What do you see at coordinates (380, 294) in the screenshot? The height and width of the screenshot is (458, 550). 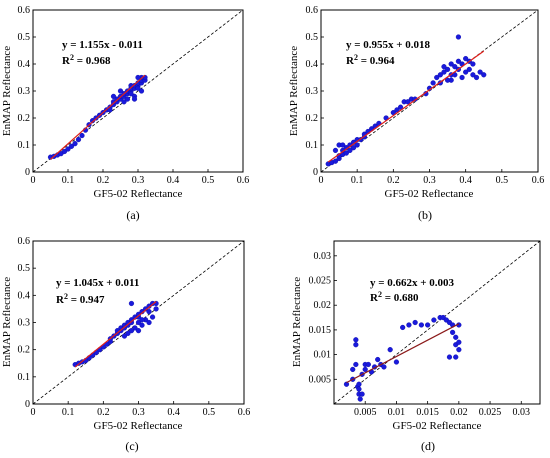 I see `r-squared-sup-d: 2` at bounding box center [380, 294].